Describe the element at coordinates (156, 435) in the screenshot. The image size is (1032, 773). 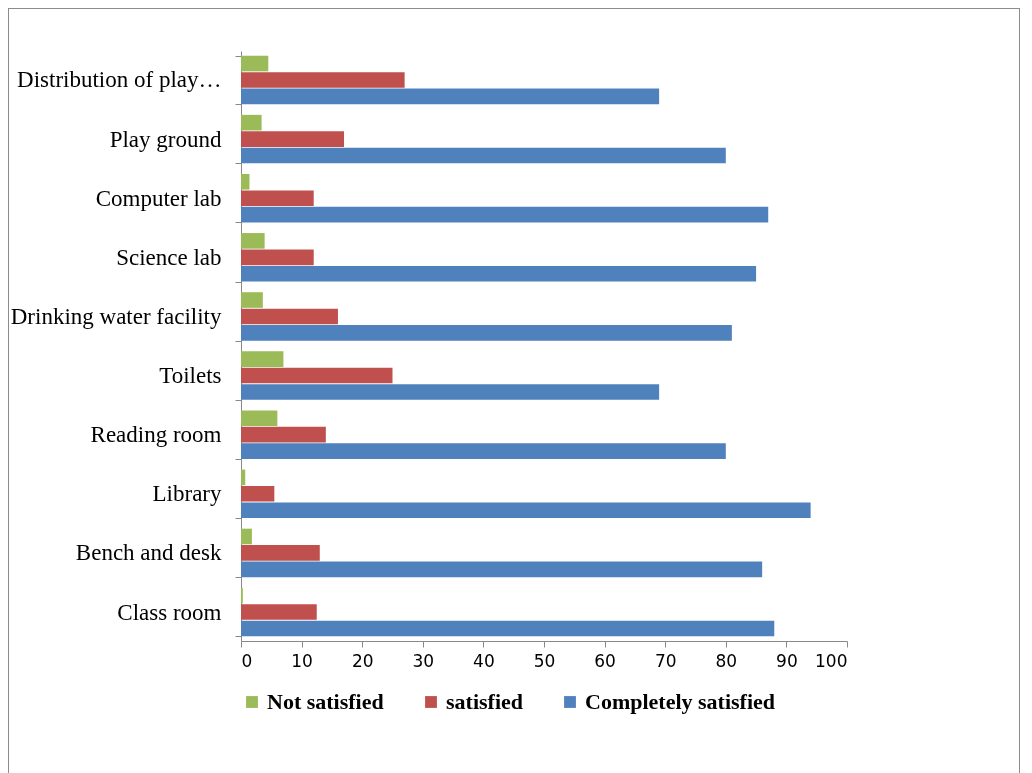
I see `y-tick-label: Reading room` at that location.